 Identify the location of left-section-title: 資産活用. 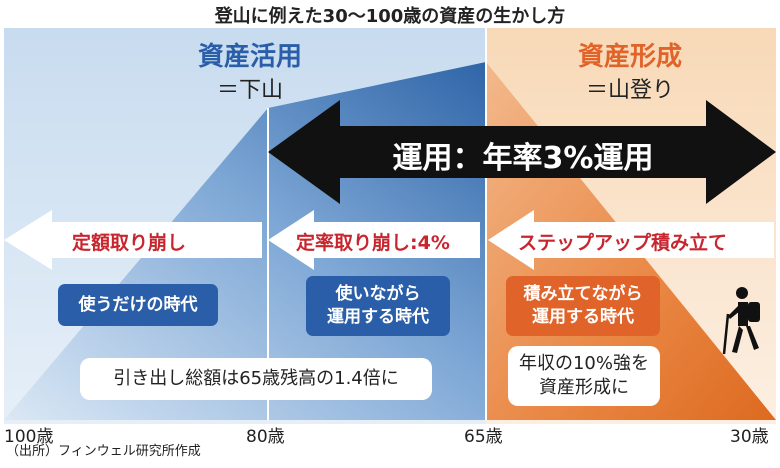
(249, 57).